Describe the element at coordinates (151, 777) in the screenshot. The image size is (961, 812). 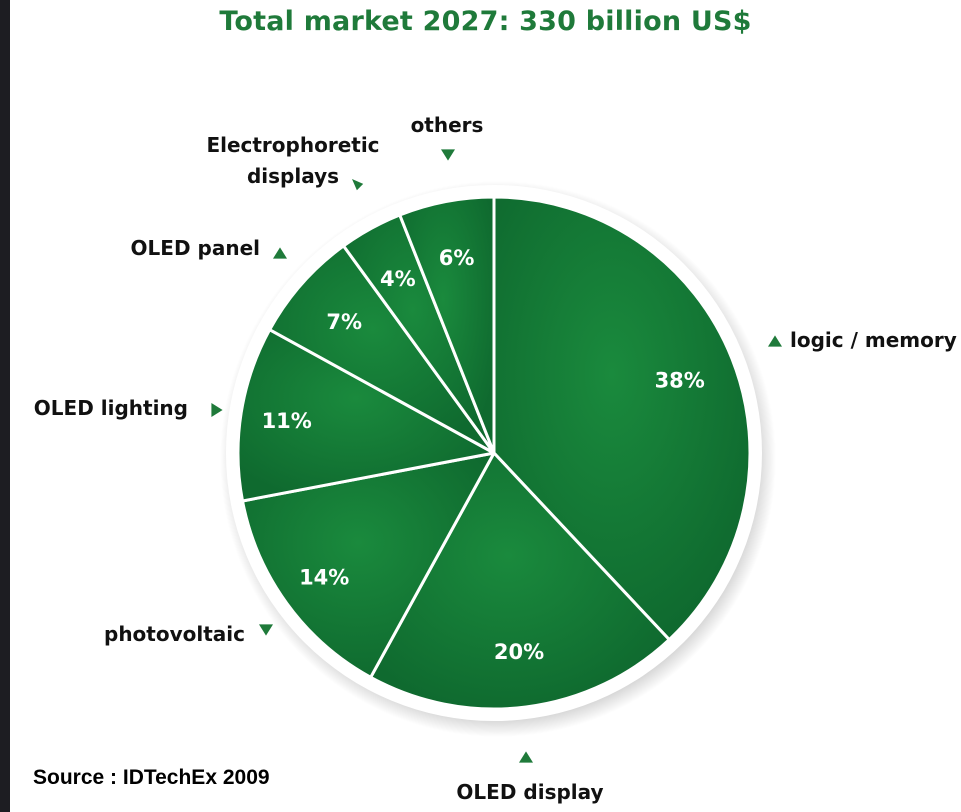
I see `source-note: Source : IDTechEx 2009` at that location.